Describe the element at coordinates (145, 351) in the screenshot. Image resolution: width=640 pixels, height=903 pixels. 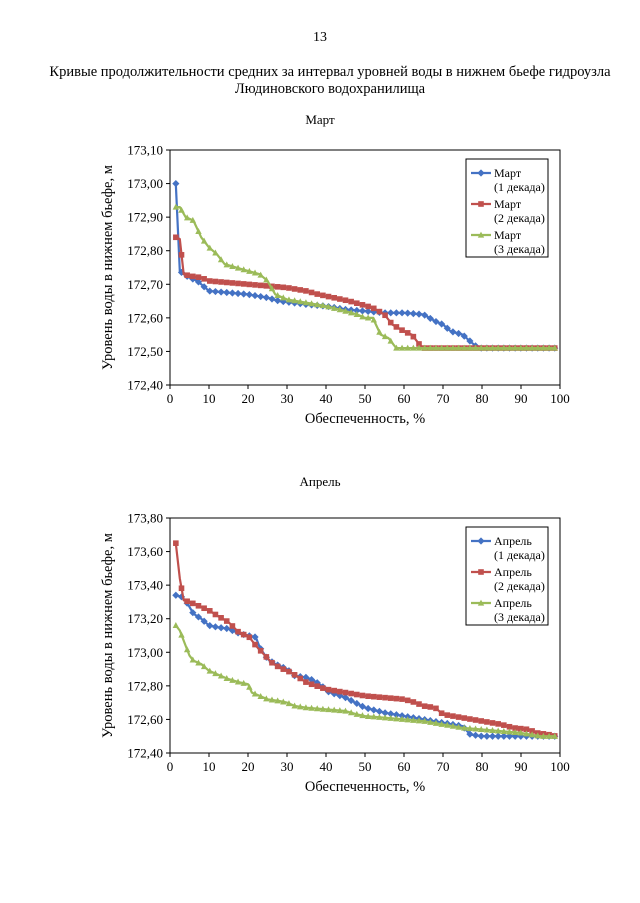
I see `y-tick-label: 172,50` at that location.